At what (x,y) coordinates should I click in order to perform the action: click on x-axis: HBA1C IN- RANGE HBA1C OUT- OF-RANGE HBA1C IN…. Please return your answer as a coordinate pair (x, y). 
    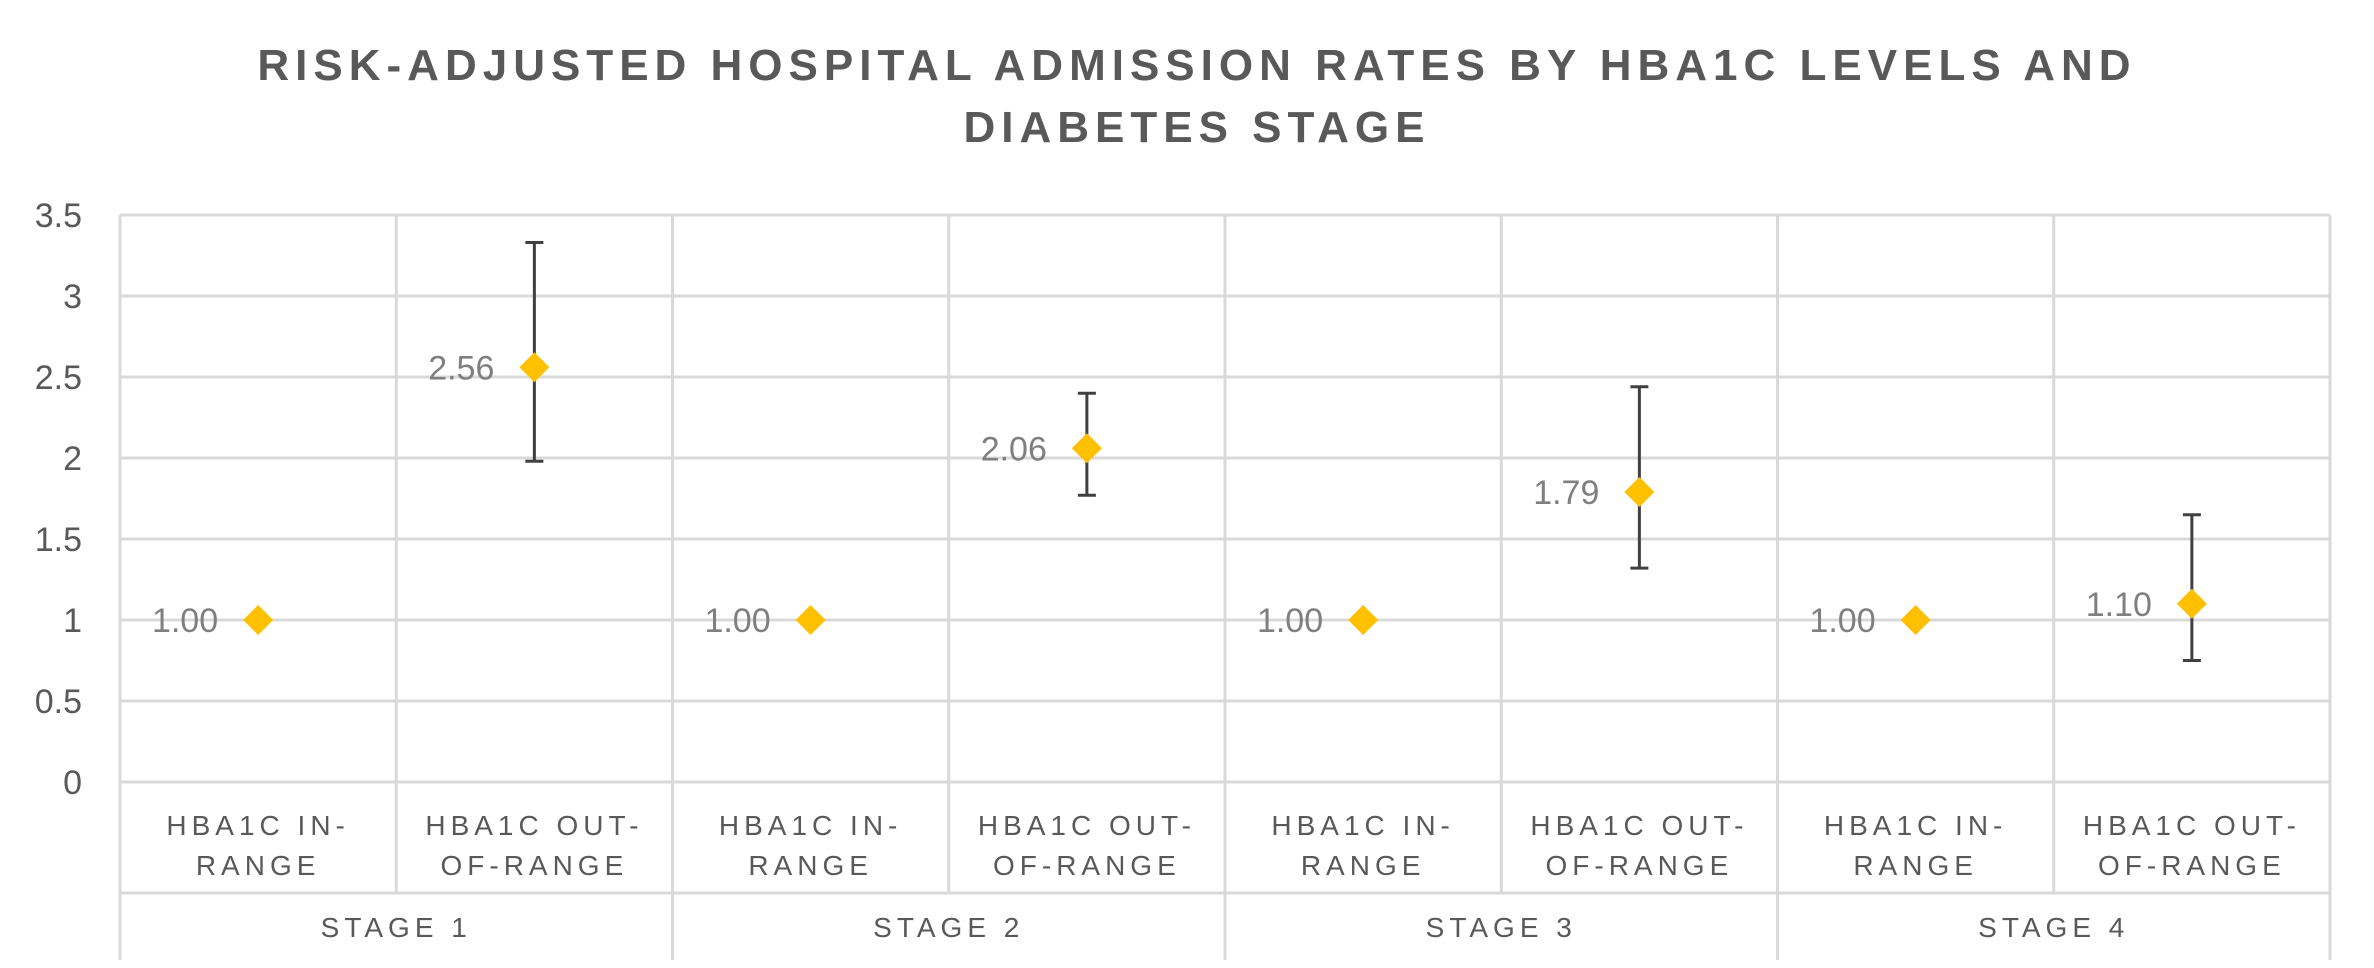
    Looking at the image, I should click on (1233, 876).